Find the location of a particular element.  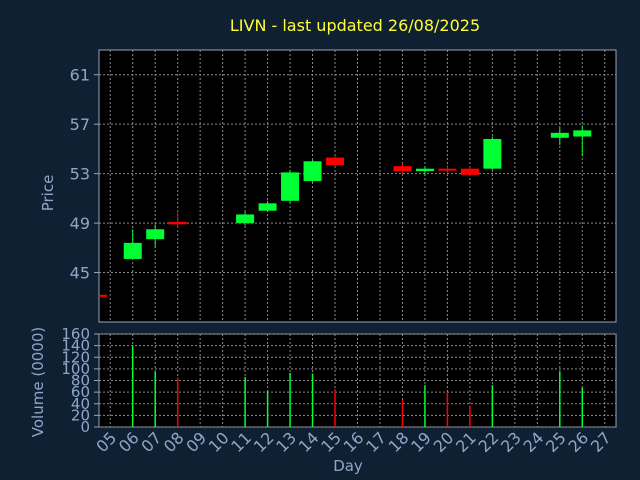

price-tick-label: 45 is located at coordinates (80, 273).